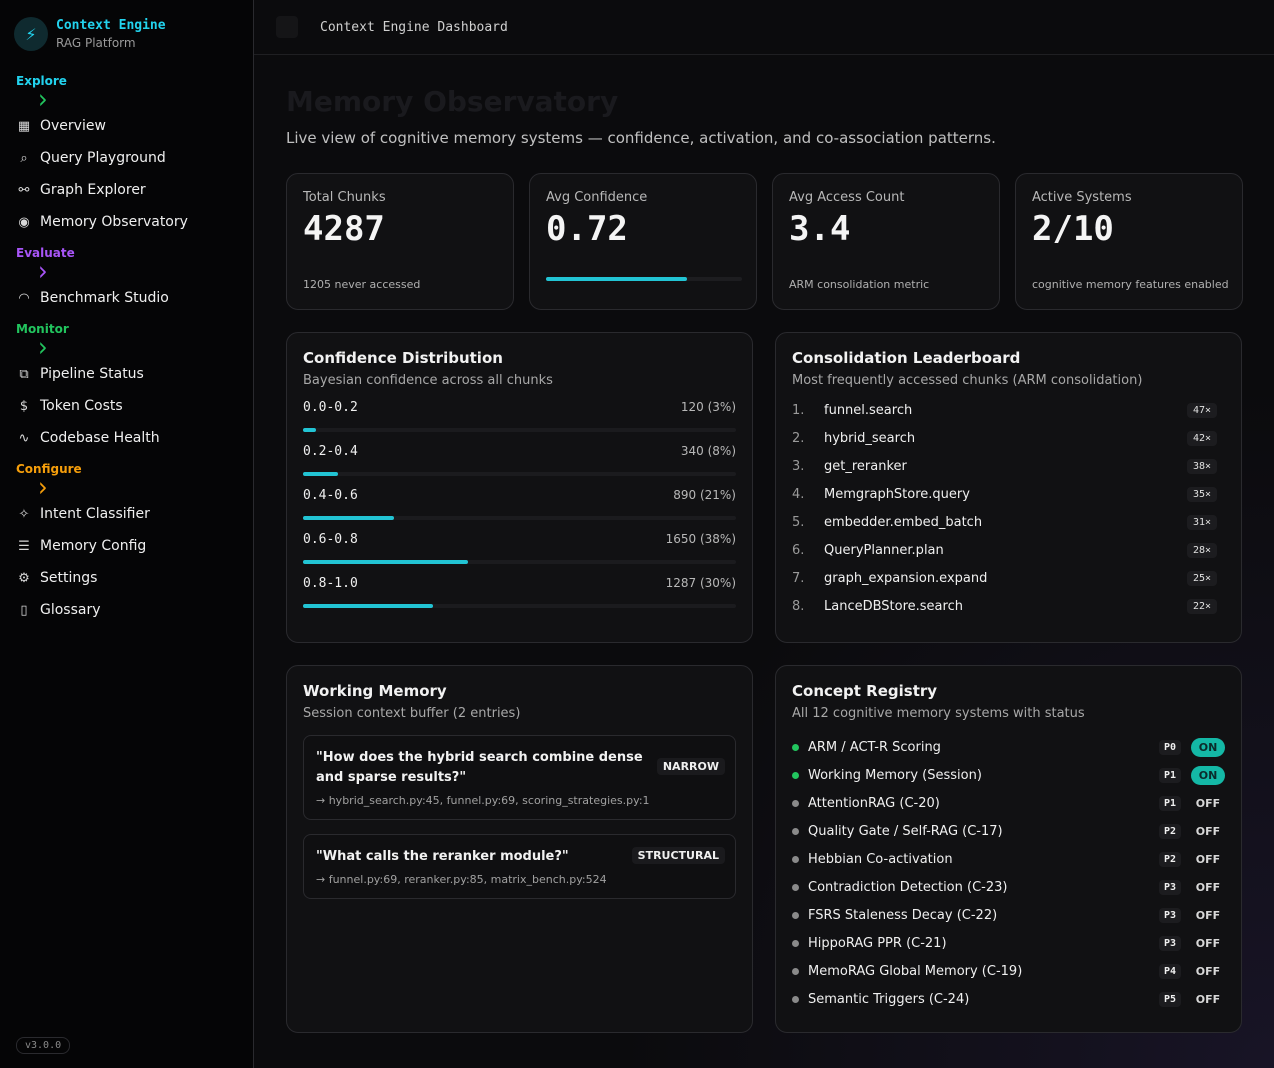  I want to click on progress-fill, so click(617, 279).